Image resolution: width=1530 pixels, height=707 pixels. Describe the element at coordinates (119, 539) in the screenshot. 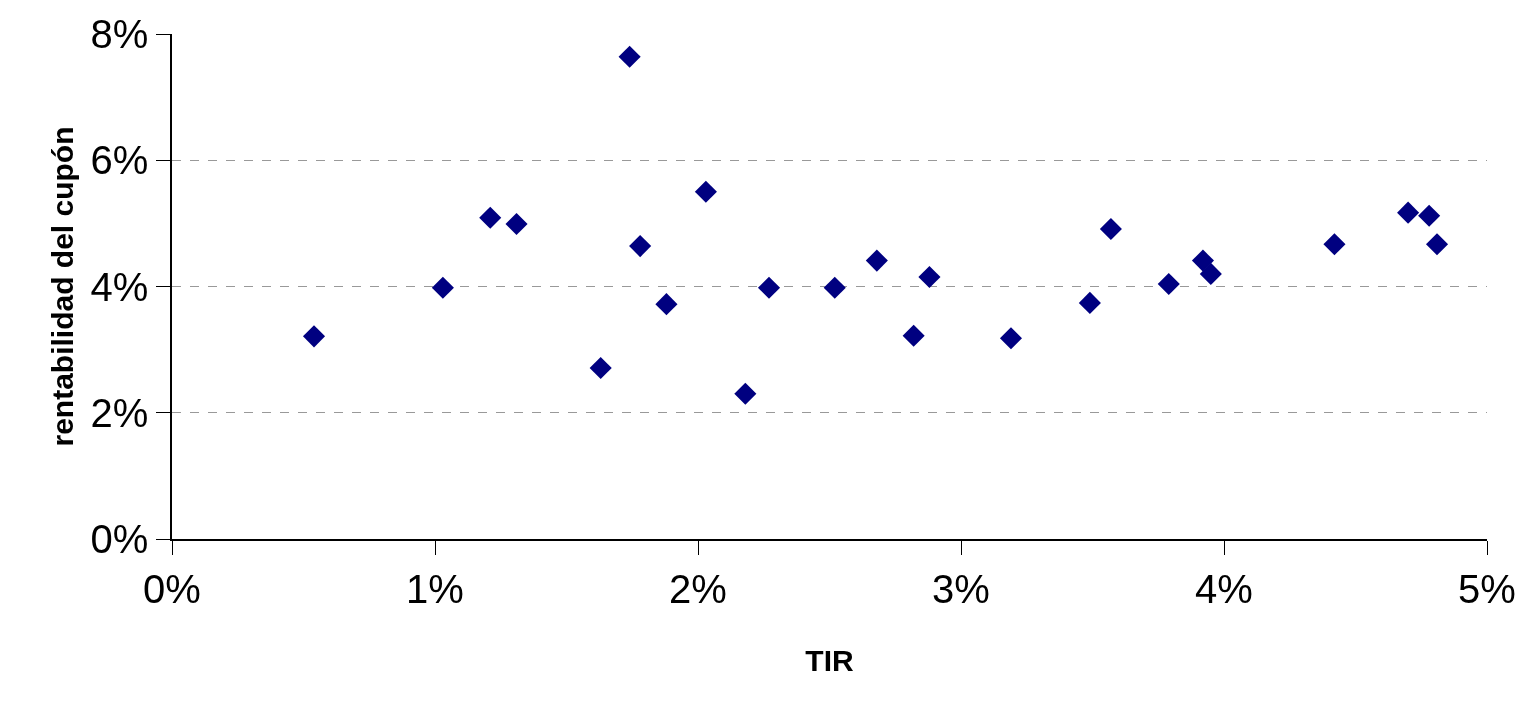

I see `y-tick-label: 0%` at that location.